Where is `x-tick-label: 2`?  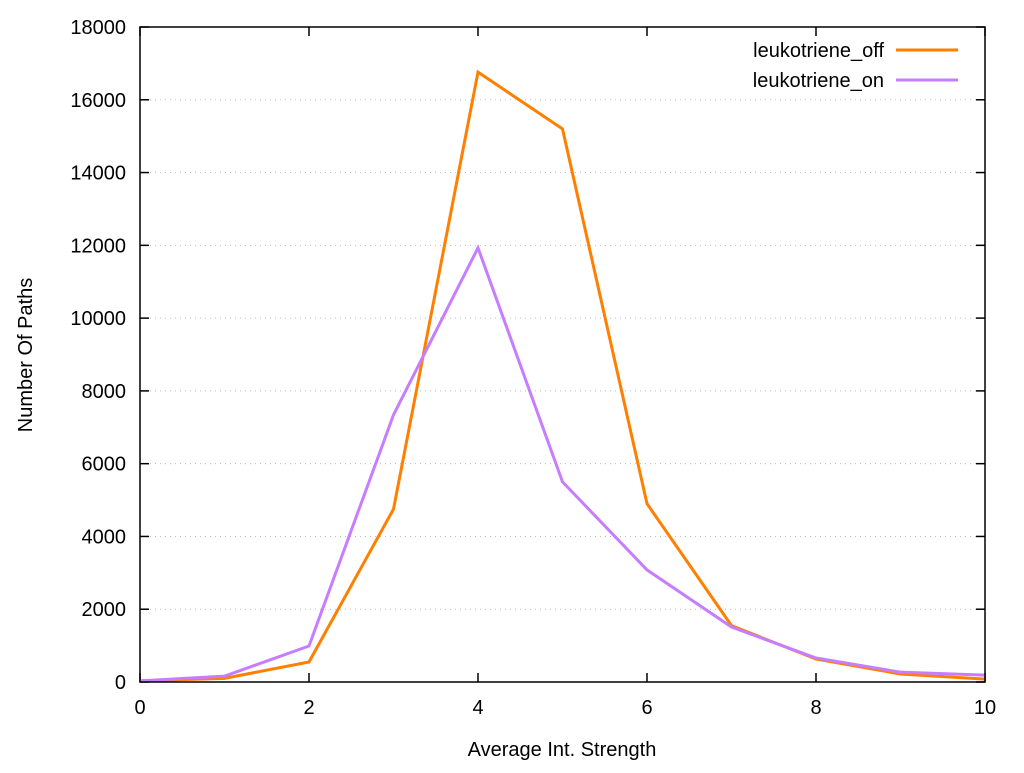 x-tick-label: 2 is located at coordinates (308, 708).